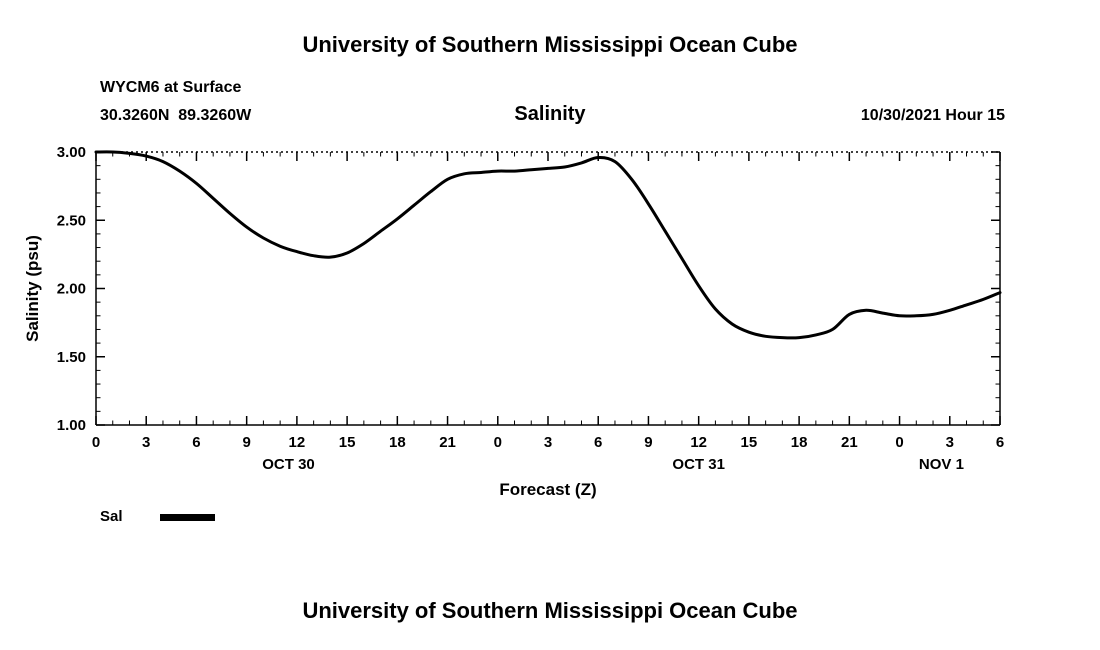 The width and height of the screenshot is (1100, 650). What do you see at coordinates (698, 464) in the screenshot?
I see `day-label: OCT 31` at bounding box center [698, 464].